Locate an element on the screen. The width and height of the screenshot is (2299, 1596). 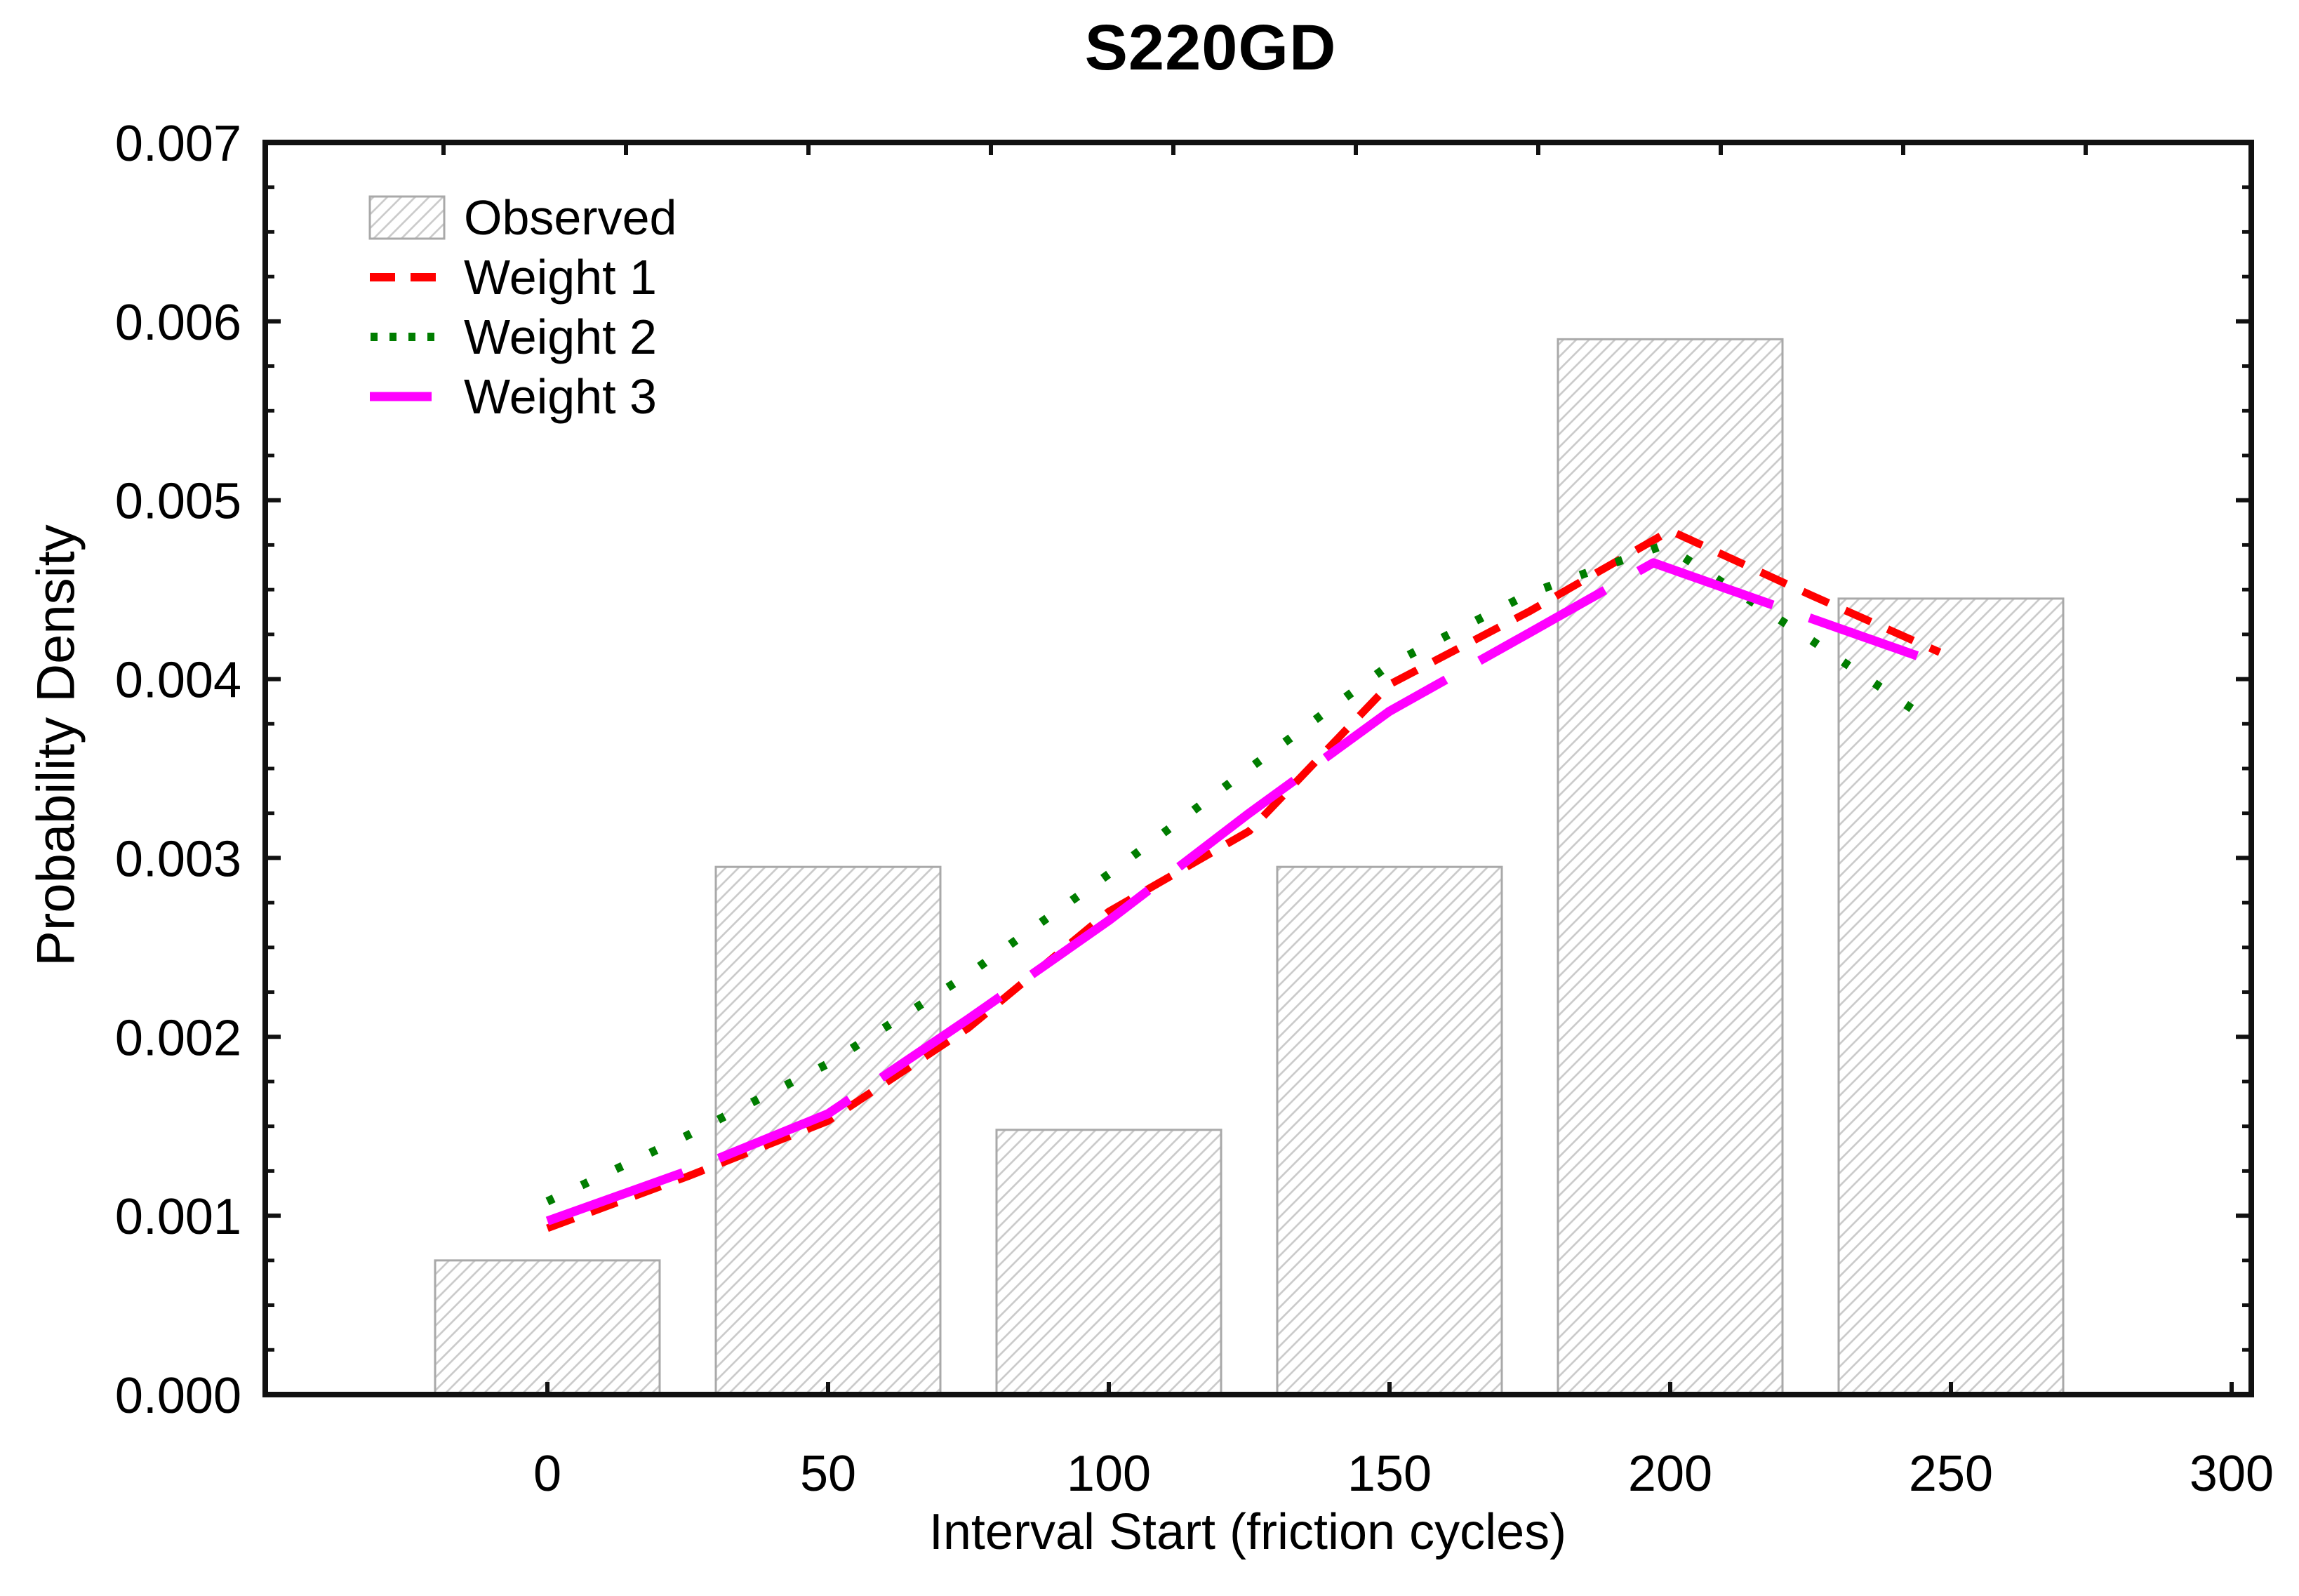
weight1-dashed-line-sample is located at coordinates (411, 277).